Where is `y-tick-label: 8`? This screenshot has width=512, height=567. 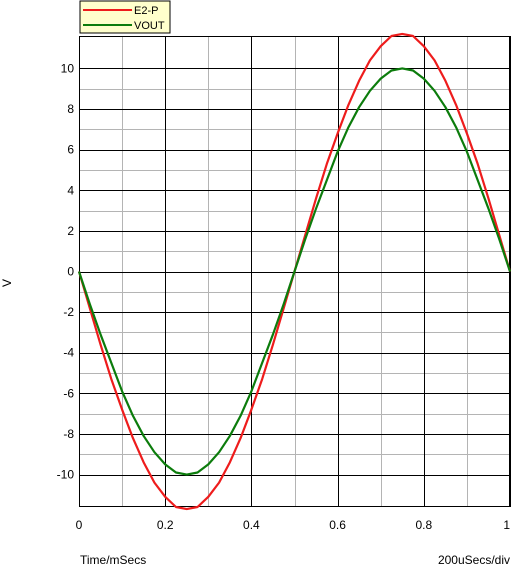
y-tick-label: 8 is located at coordinates (70, 109).